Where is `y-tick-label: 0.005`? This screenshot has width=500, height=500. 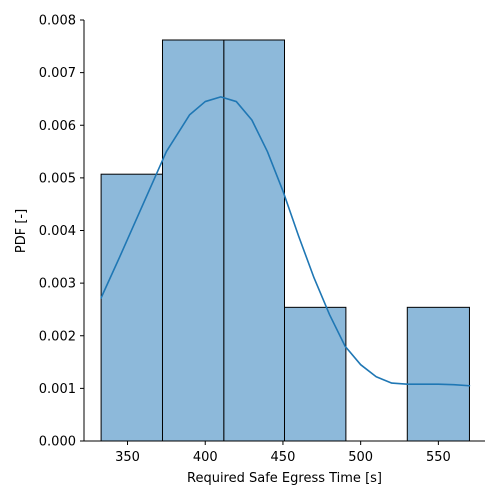
y-tick-label: 0.005 is located at coordinates (57, 178).